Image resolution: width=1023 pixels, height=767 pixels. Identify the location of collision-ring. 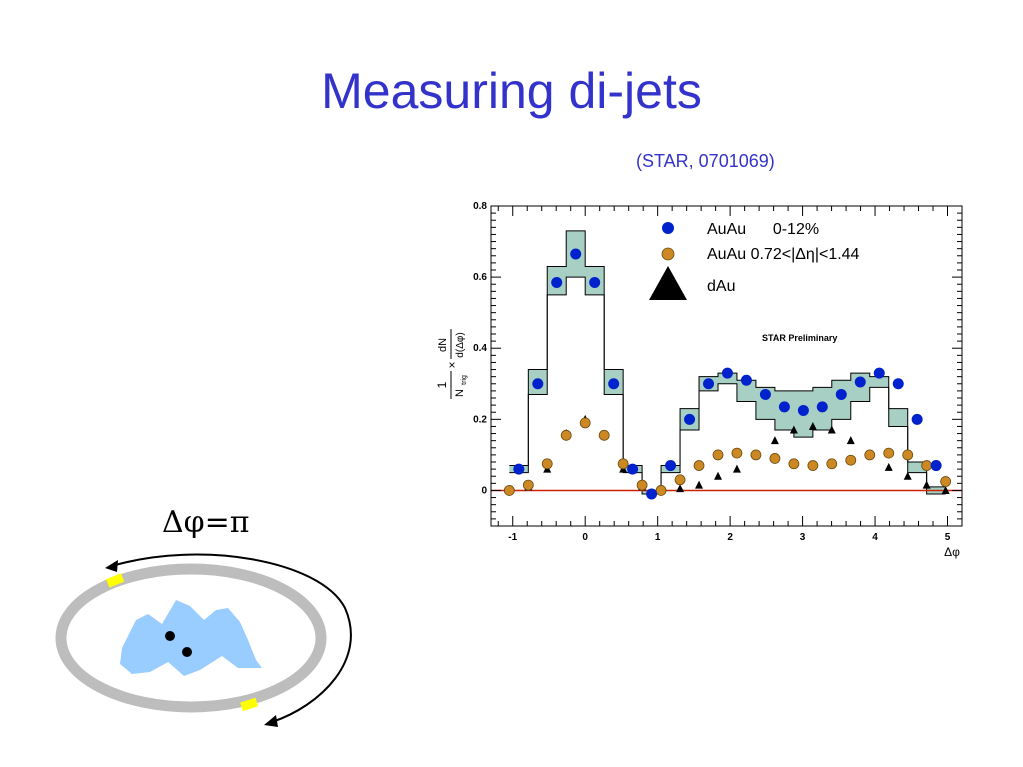
(191, 638).